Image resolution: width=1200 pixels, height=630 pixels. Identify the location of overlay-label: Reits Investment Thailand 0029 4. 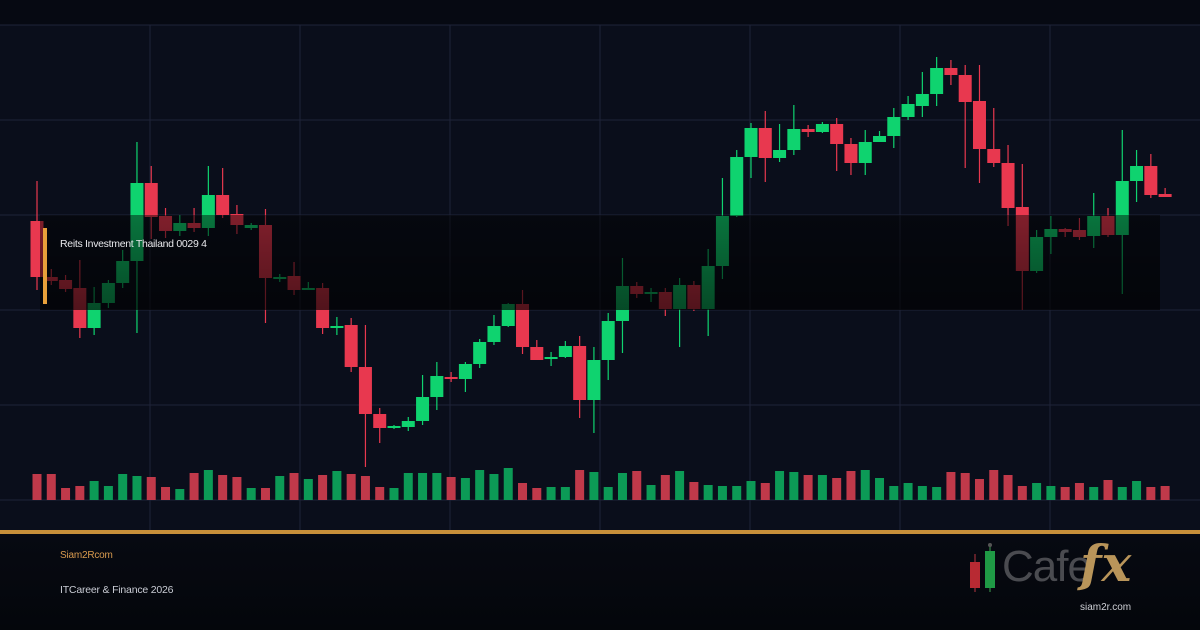
(133, 244).